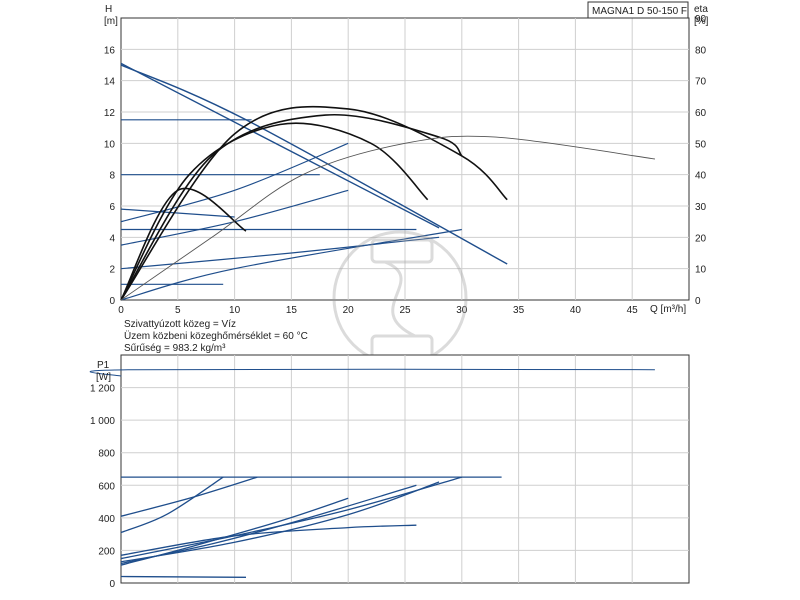  What do you see at coordinates (112, 238) in the screenshot?
I see `y-left-tick-label: 4` at bounding box center [112, 238].